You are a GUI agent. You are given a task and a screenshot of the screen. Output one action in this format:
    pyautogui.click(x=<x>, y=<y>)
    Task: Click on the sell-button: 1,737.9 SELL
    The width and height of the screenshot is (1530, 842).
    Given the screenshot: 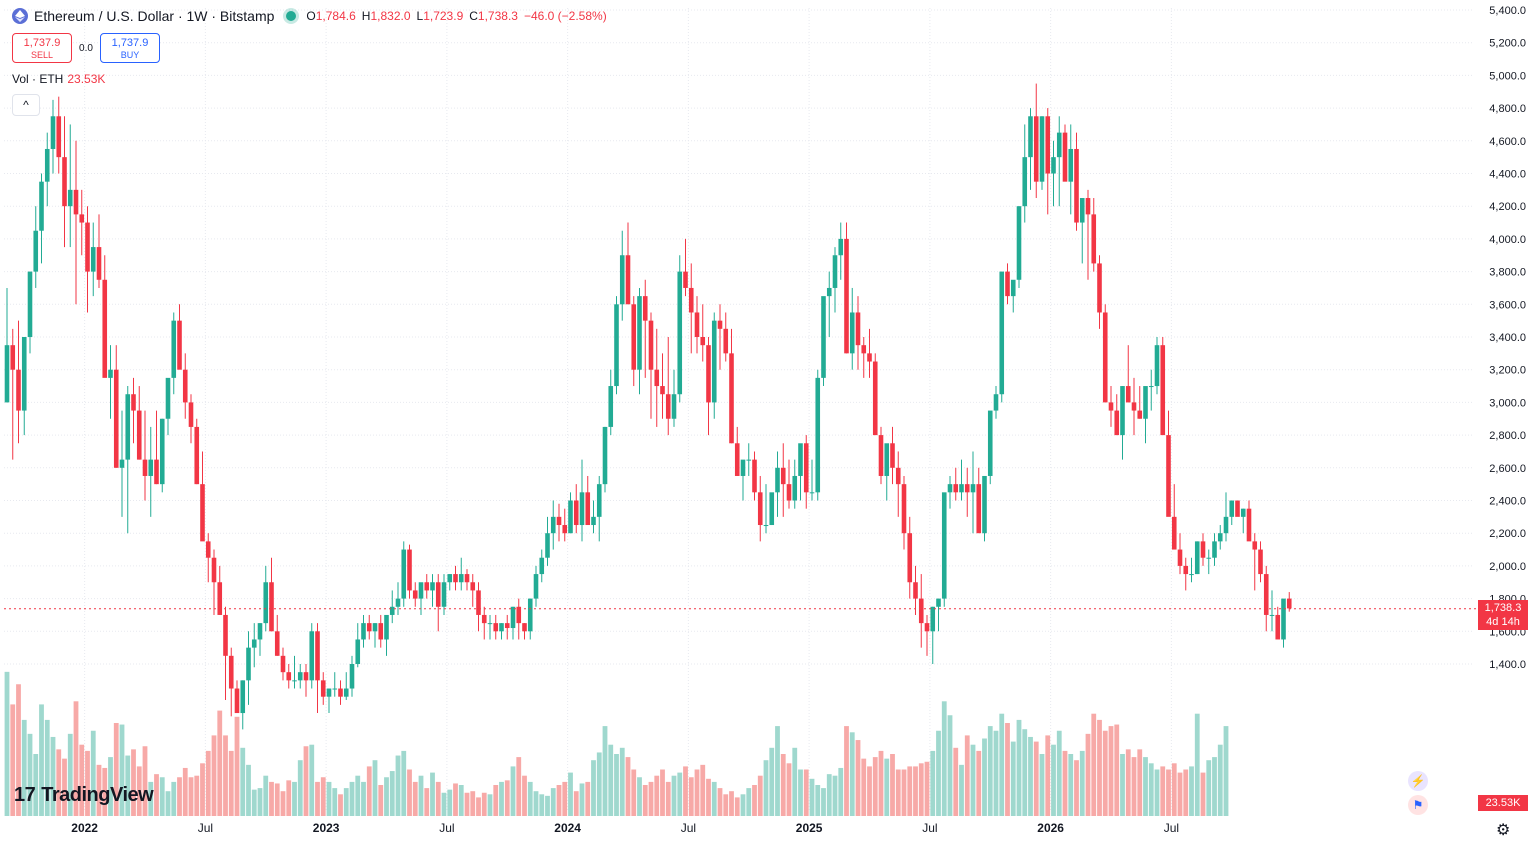 What is the action you would take?
    pyautogui.click(x=42, y=48)
    